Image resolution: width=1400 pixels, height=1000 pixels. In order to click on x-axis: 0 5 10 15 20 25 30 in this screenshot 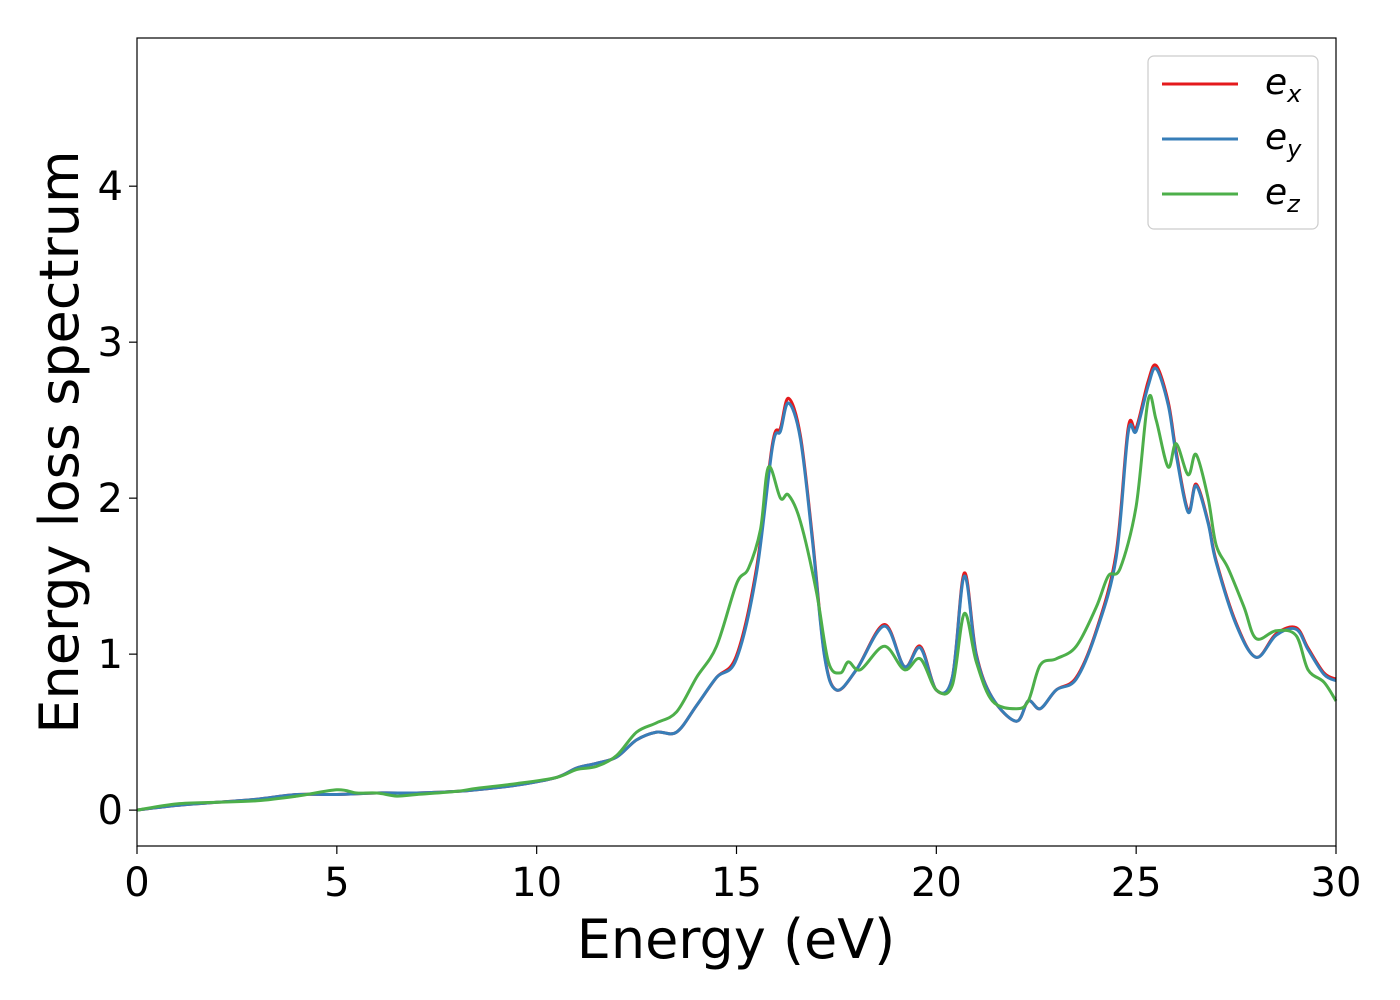, I will do `click(742, 876)`.